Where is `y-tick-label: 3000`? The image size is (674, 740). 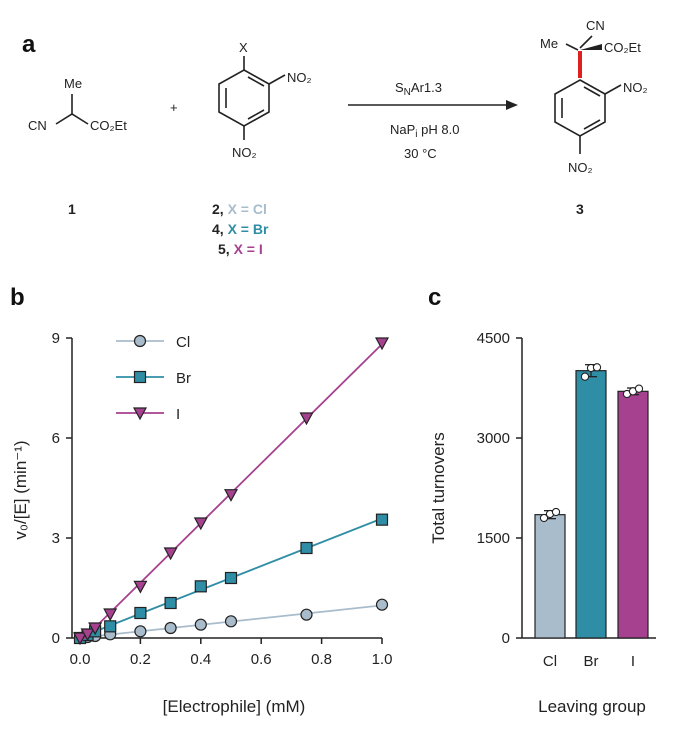 y-tick-label: 3000 is located at coordinates (493, 438).